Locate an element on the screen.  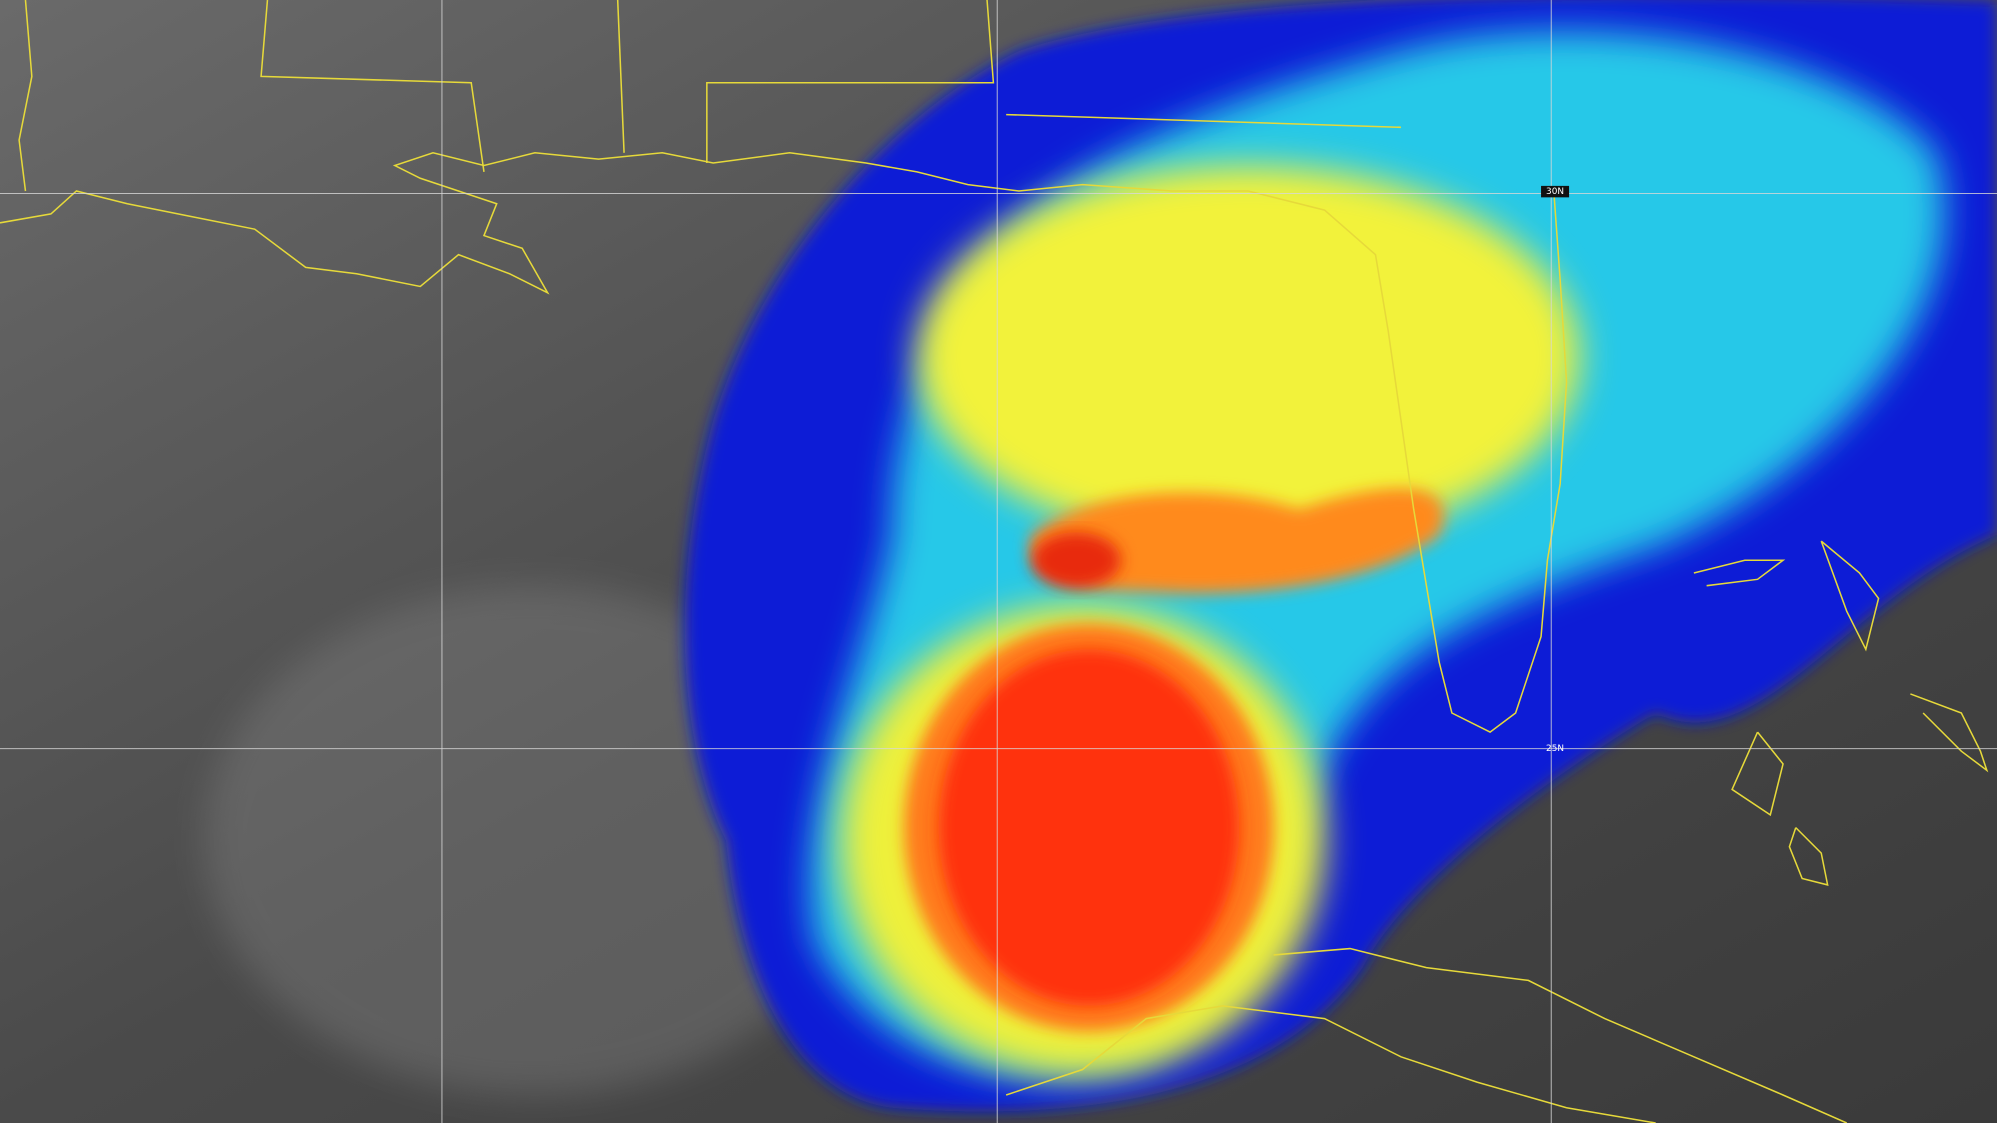
cloud-yellow-north is located at coordinates (1248, 356).